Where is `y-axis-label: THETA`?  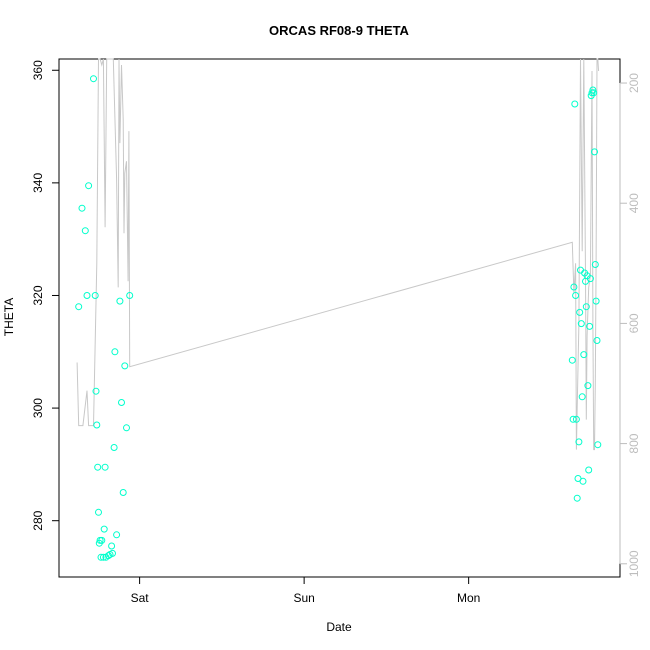 y-axis-label: THETA is located at coordinates (9, 317).